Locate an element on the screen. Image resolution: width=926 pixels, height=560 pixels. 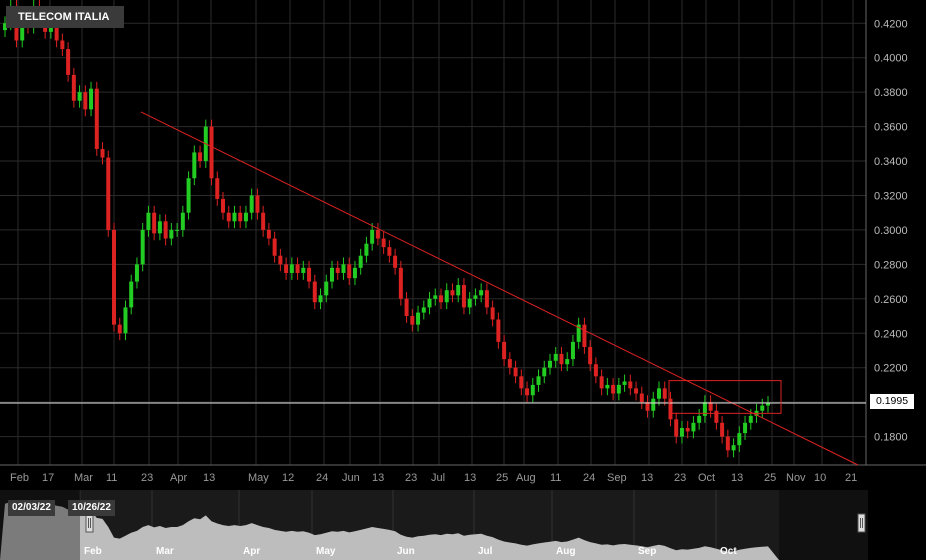
x-tick-label: Jul is located at coordinates (438, 478).